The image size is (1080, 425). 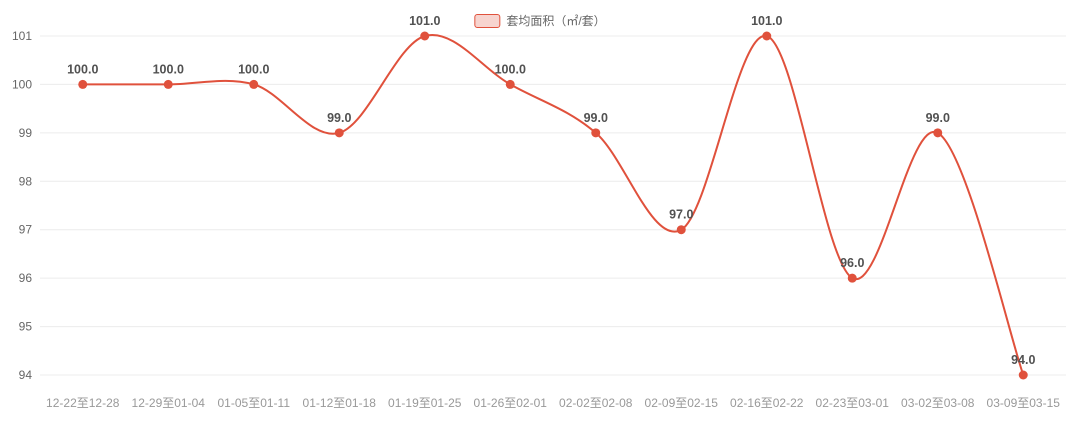 I want to click on legend: 套均面积（㎡/套）, so click(x=540, y=20).